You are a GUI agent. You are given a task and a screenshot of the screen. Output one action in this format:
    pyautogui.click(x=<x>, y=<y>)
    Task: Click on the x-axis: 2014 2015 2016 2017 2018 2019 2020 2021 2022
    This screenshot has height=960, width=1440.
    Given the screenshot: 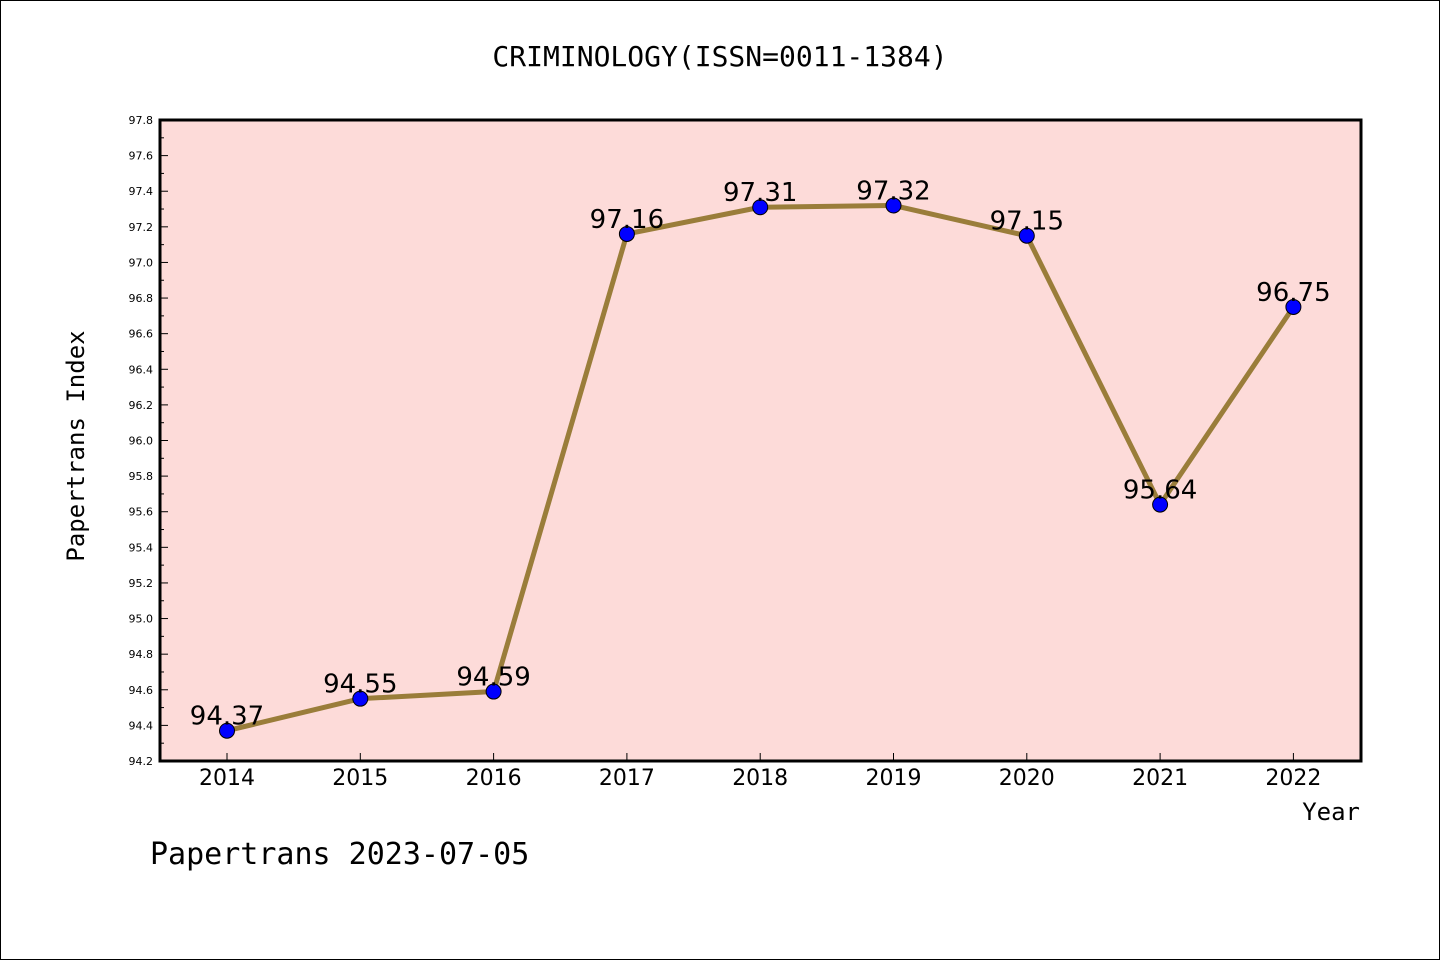 What is the action you would take?
    pyautogui.click(x=760, y=772)
    